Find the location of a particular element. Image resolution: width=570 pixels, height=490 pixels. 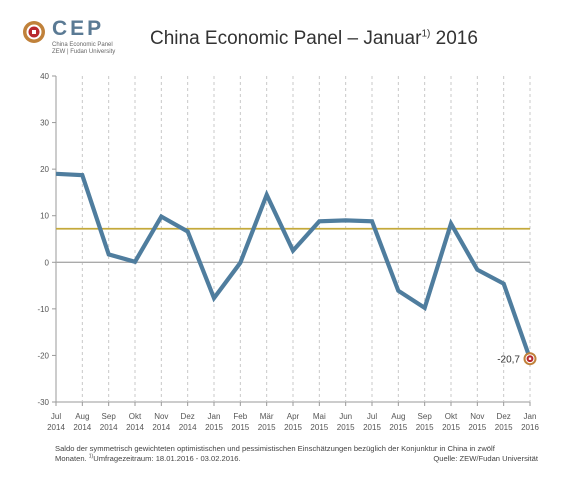

logo-name: CEP is located at coordinates (78, 28).